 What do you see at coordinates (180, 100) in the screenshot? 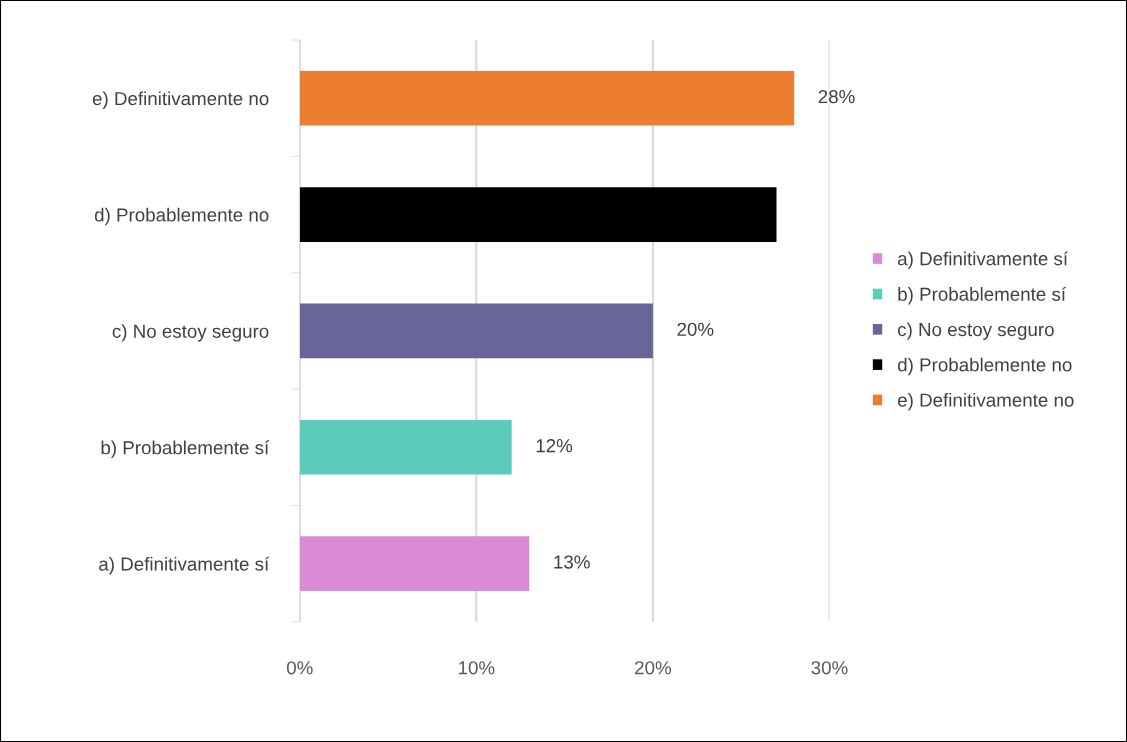
I see `y-tick-label: e) Definitivamente no` at bounding box center [180, 100].